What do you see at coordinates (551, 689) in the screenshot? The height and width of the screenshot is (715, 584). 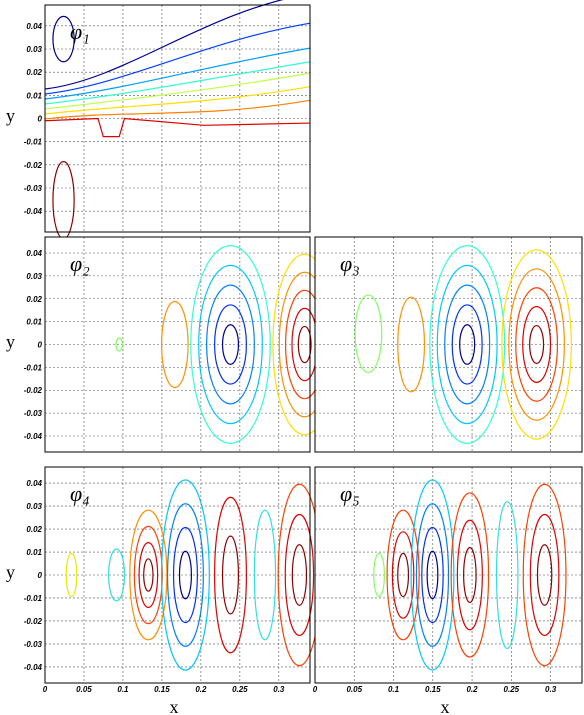 I see `x-tick-label: 0.3` at bounding box center [551, 689].